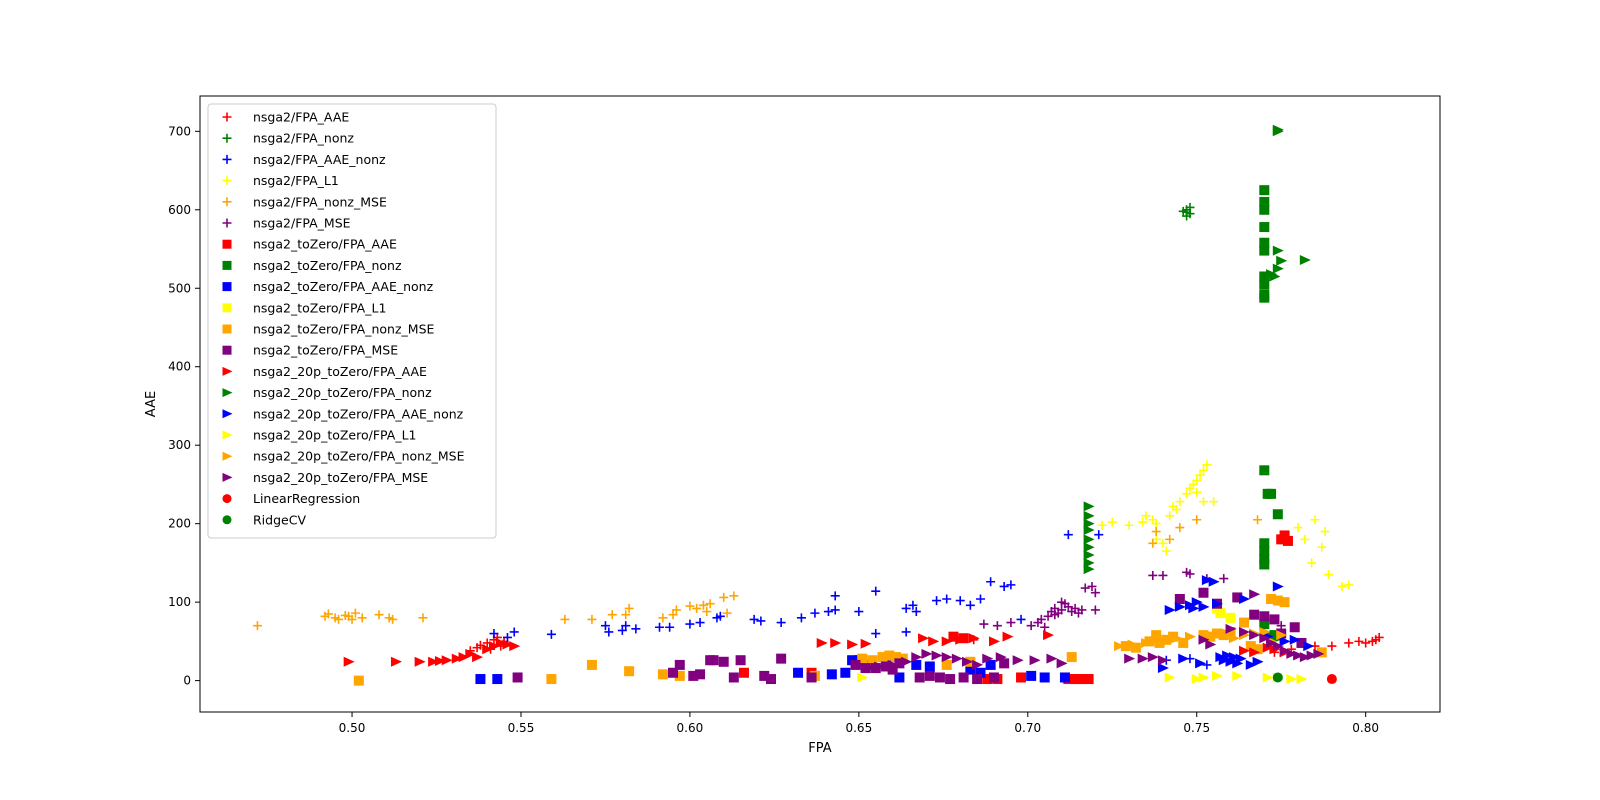  I want to click on legend-label: nsga2_20p_toZero/FPA_AAE, so click(340, 371).